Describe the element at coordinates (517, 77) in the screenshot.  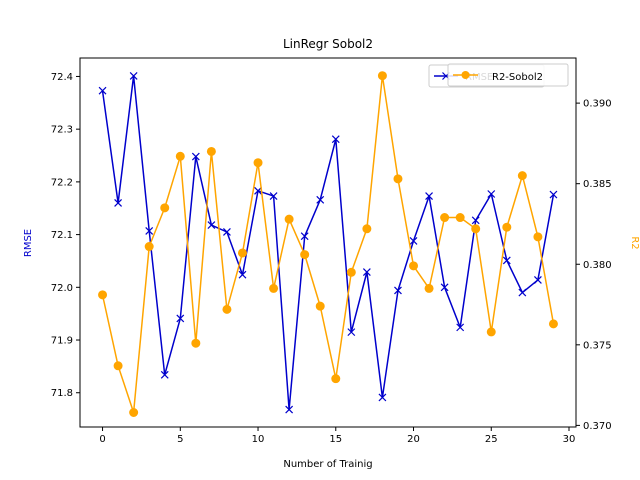
I see `legend-label-r2: R2-Sobol2` at that location.